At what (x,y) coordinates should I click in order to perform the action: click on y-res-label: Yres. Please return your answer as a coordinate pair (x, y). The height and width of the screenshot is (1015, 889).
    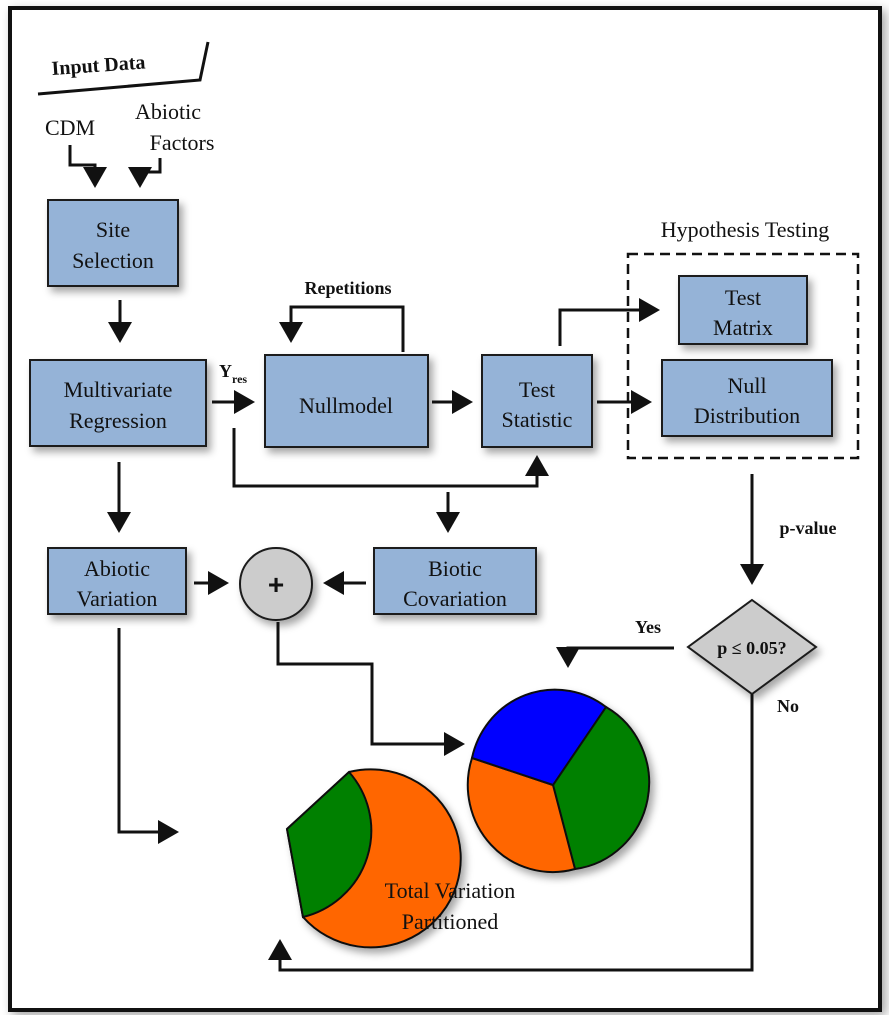
    Looking at the image, I should click on (233, 373).